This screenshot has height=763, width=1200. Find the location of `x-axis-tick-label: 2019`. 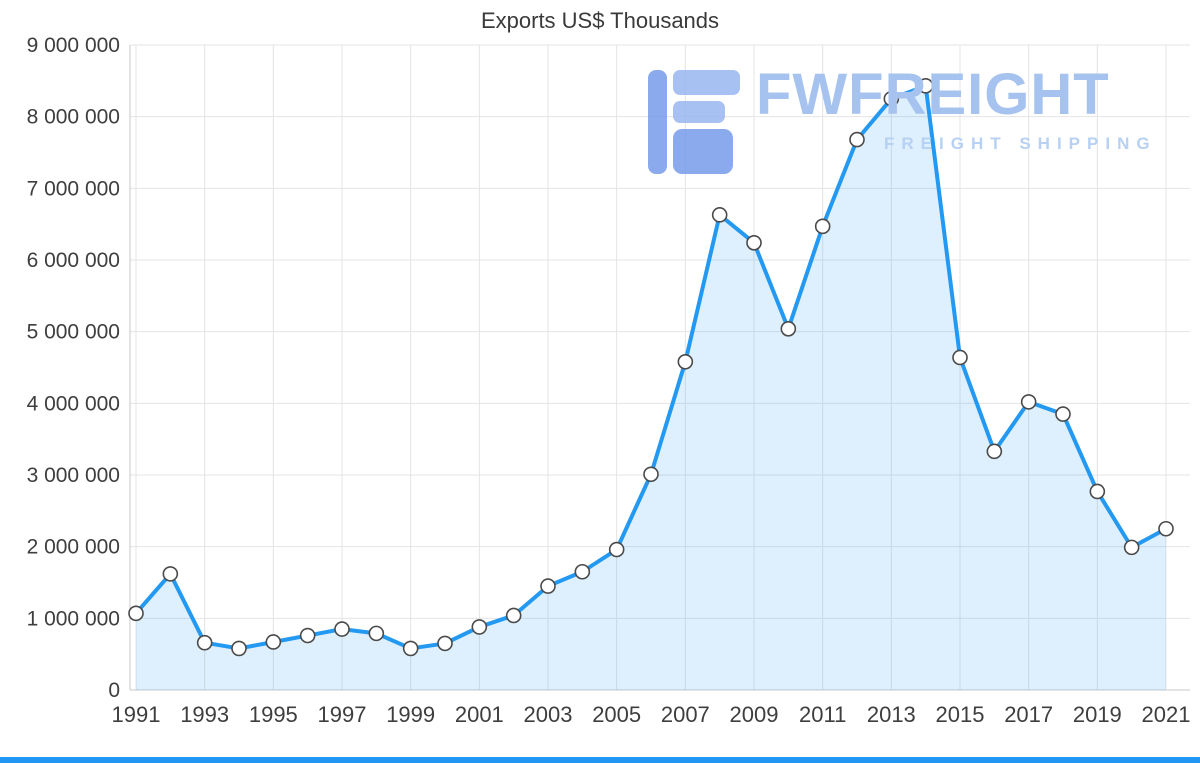

x-axis-tick-label: 2019 is located at coordinates (1097, 714).